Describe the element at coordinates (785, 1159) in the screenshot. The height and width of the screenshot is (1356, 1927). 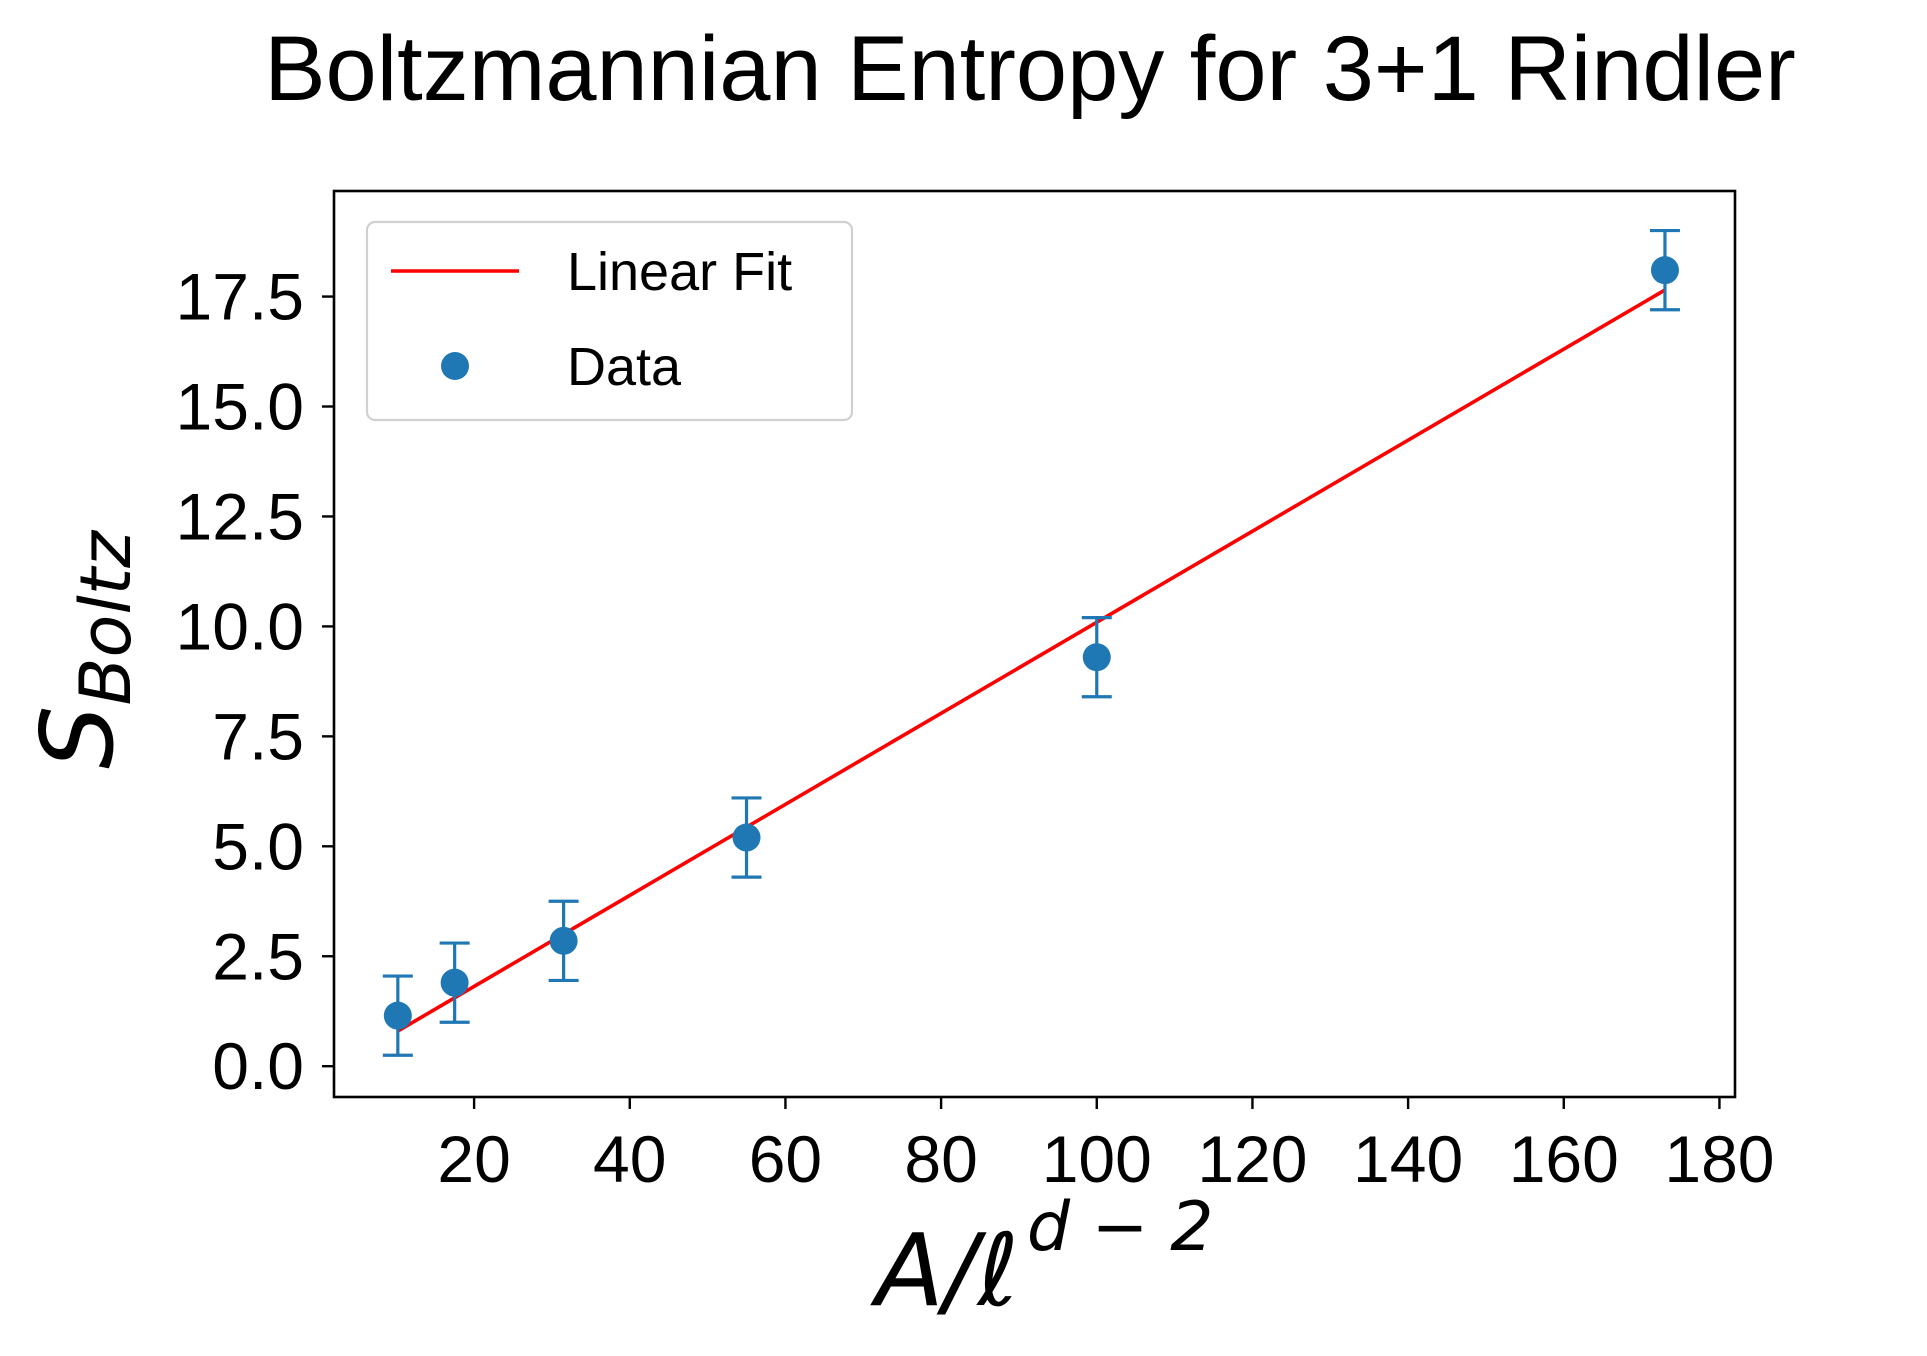
I see `x-tick-label: 60` at that location.